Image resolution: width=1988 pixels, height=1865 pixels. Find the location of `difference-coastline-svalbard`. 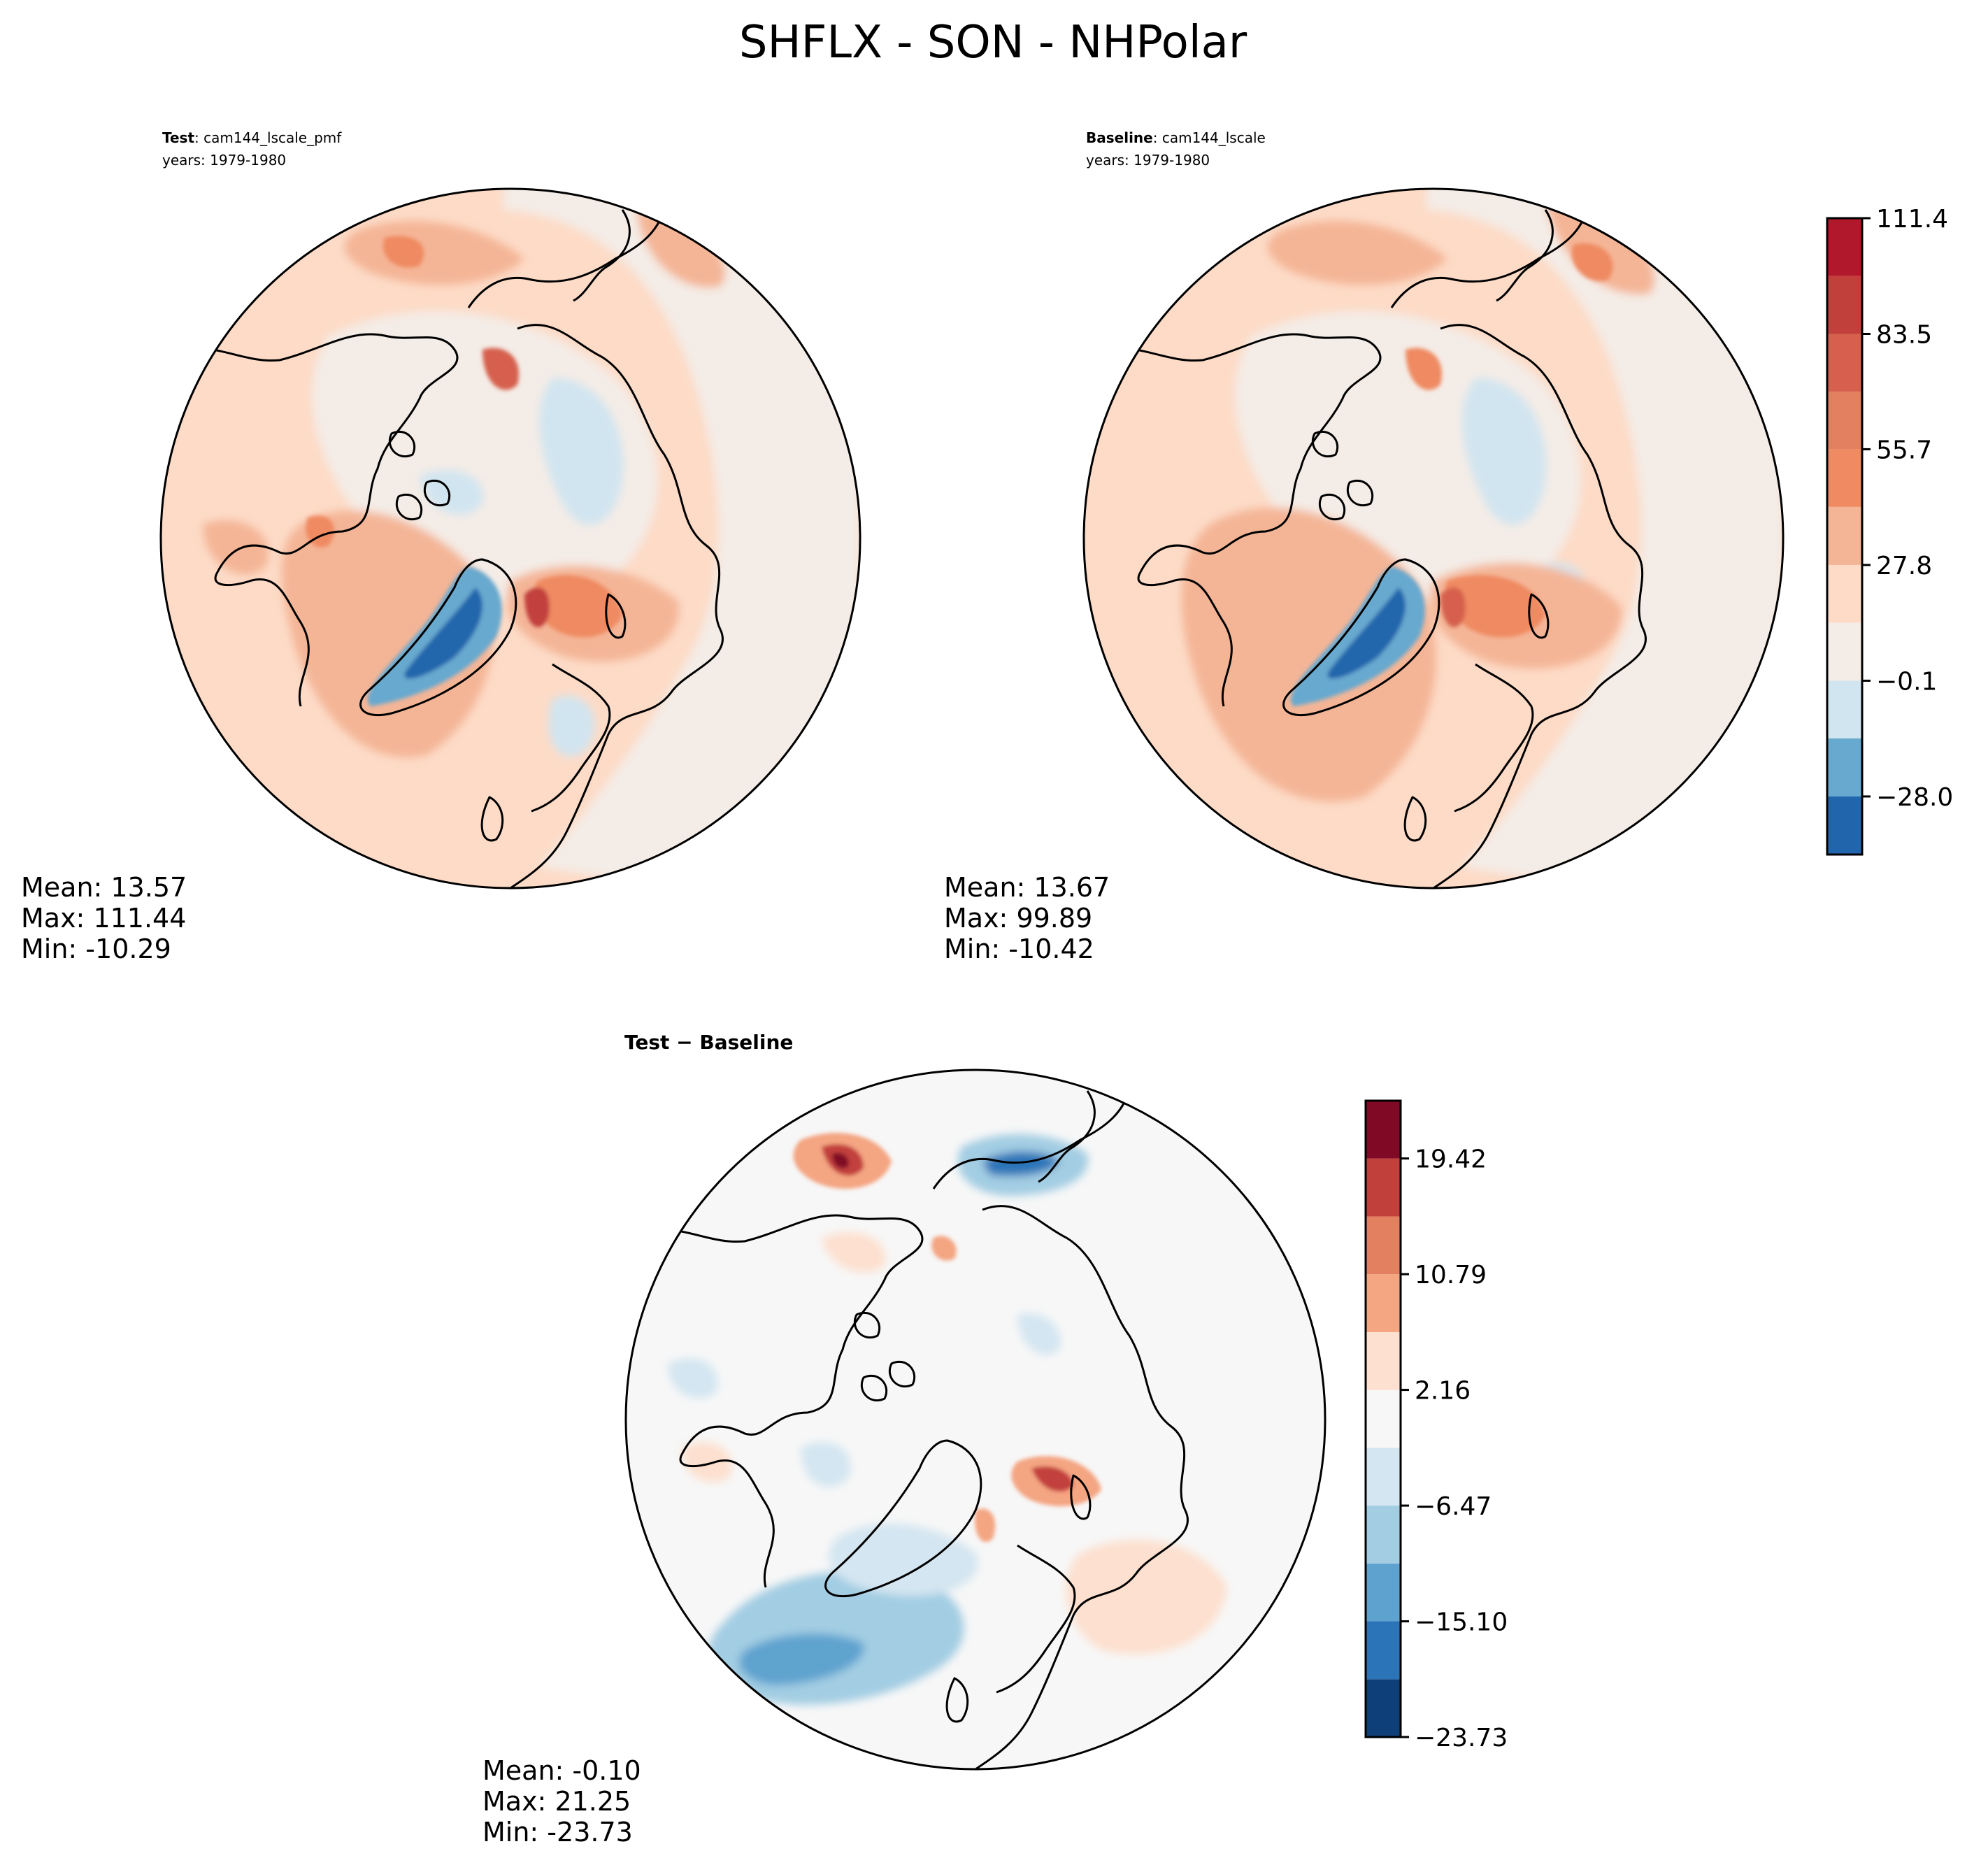

difference-coastline-svalbard is located at coordinates (1081, 1497).